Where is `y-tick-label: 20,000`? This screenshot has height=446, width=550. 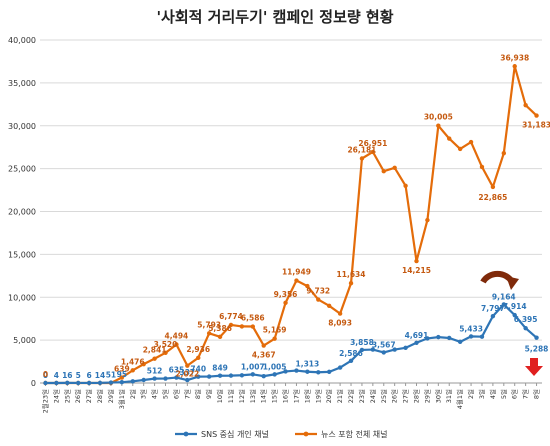
y-tick-label: 20,000 is located at coordinates (22, 212).